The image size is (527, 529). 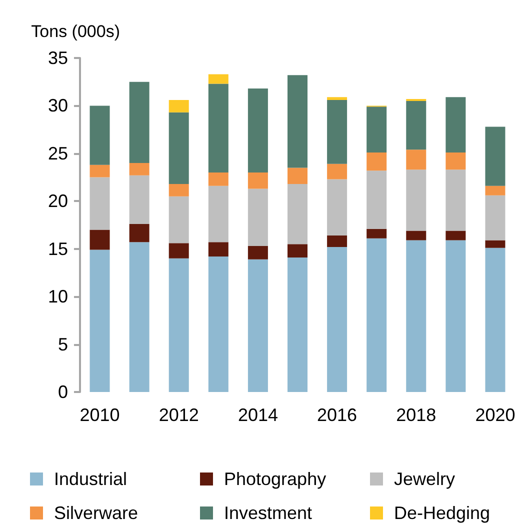 What do you see at coordinates (63, 392) in the screenshot?
I see `y-tick-label: 0` at bounding box center [63, 392].